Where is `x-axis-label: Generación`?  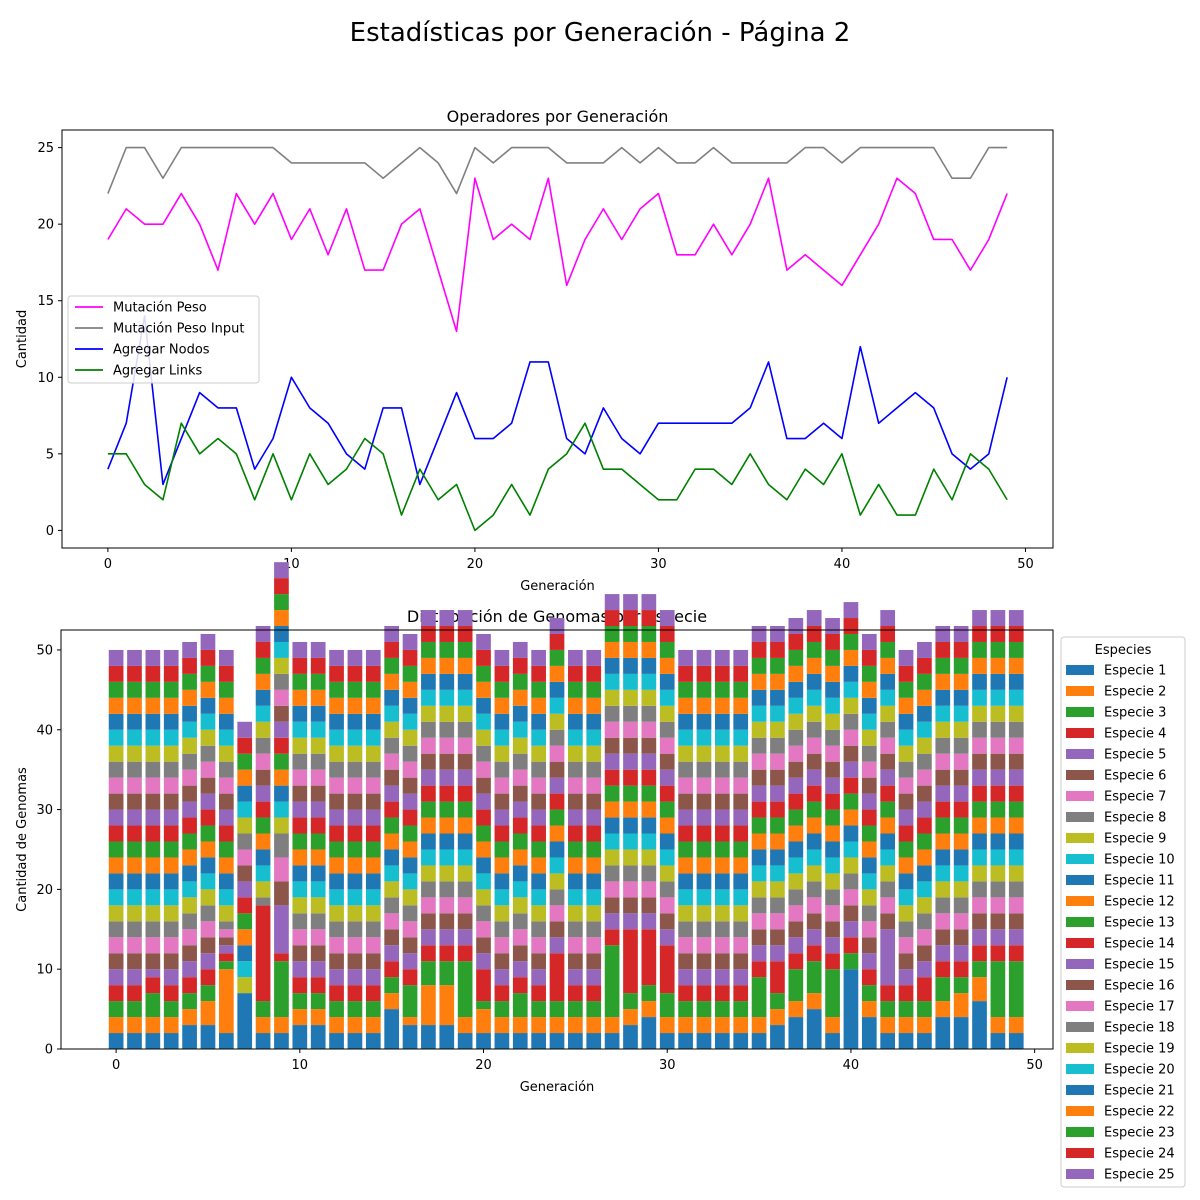
x-axis-label: Generación is located at coordinates (557, 586).